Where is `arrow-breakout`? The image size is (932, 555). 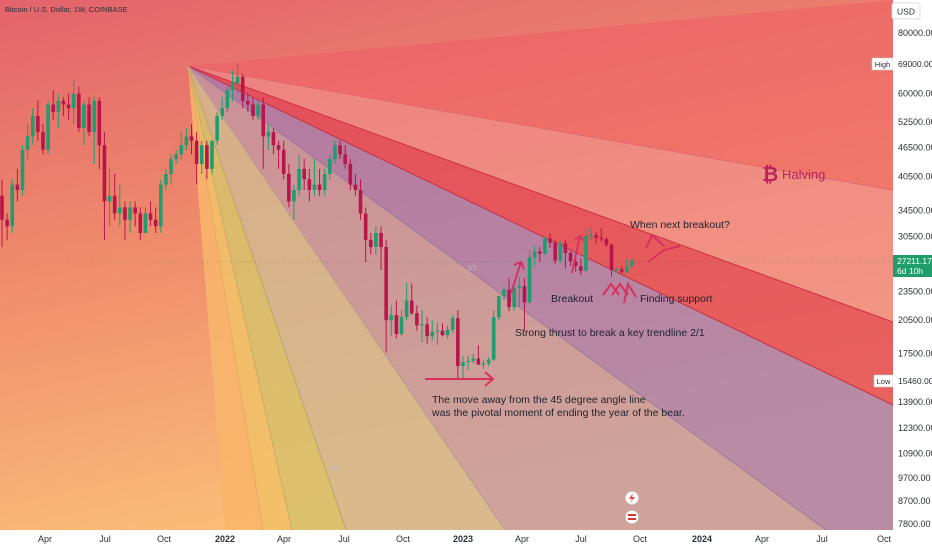 arrow-breakout is located at coordinates (578, 254).